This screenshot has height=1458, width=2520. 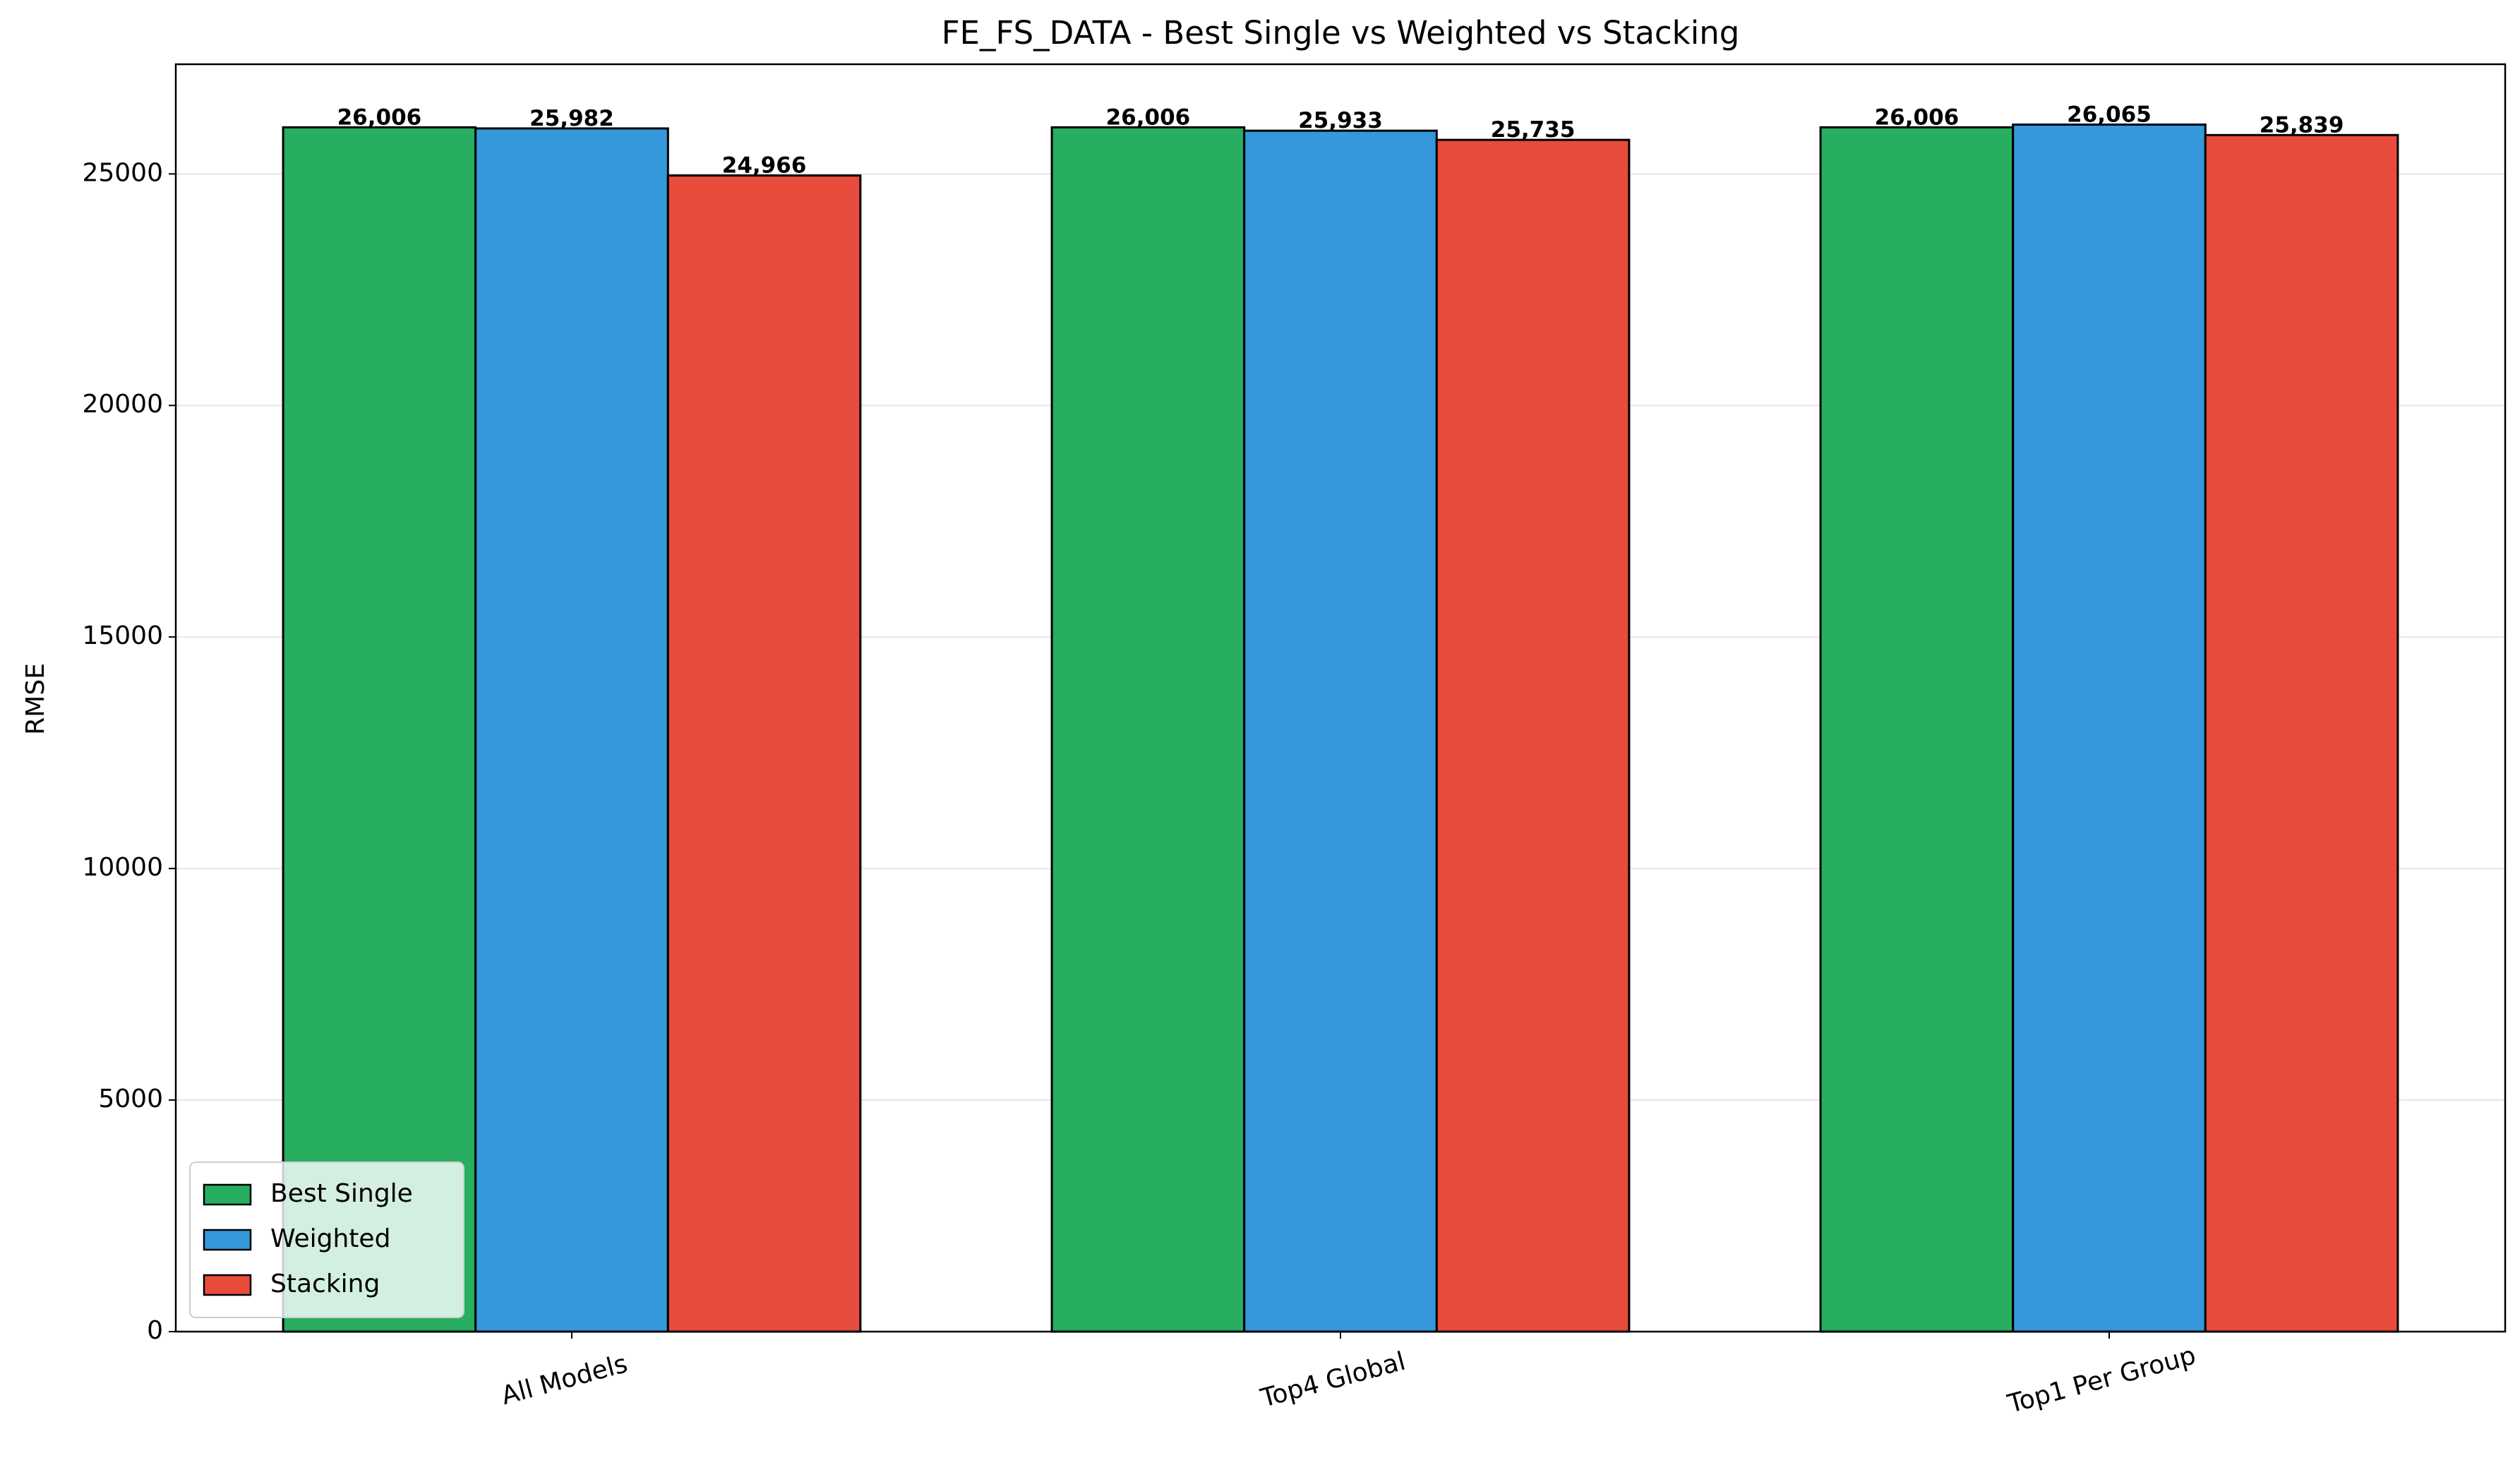 What do you see at coordinates (325, 1283) in the screenshot?
I see `legend-label: Stacking` at bounding box center [325, 1283].